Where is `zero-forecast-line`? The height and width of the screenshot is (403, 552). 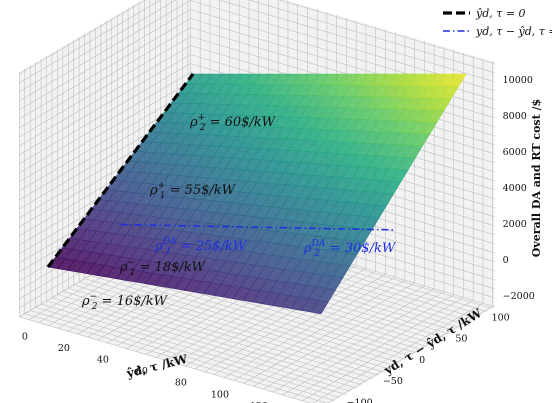 zero-forecast-line is located at coordinates (120, 170).